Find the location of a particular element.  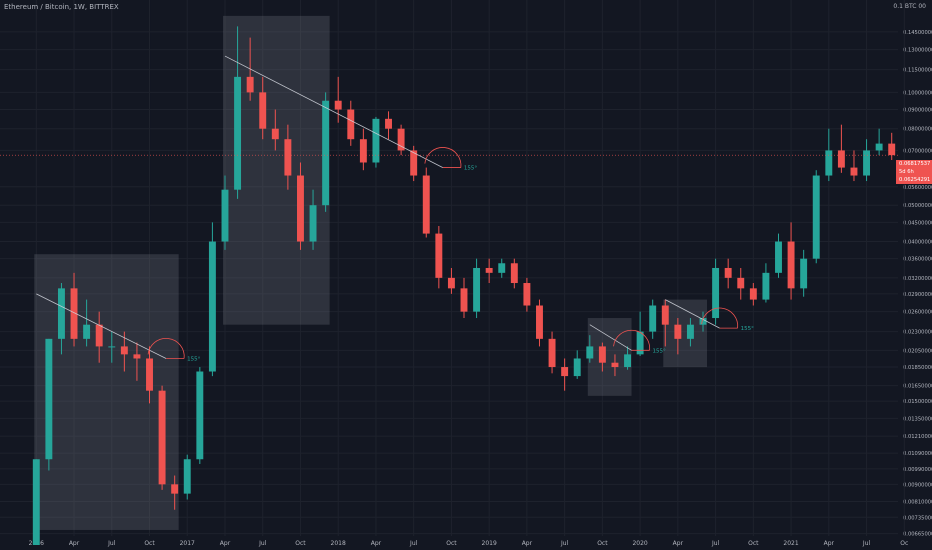

y-tick-label: 0.09000000 is located at coordinates (917, 111).